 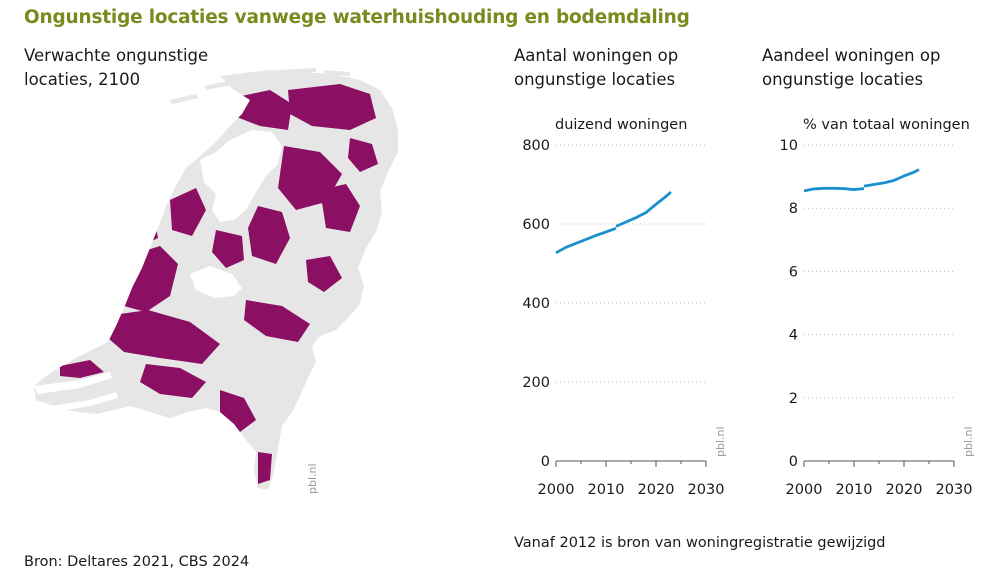 I want to click on chart1-ylabel: duizend woningen, so click(x=621, y=125).